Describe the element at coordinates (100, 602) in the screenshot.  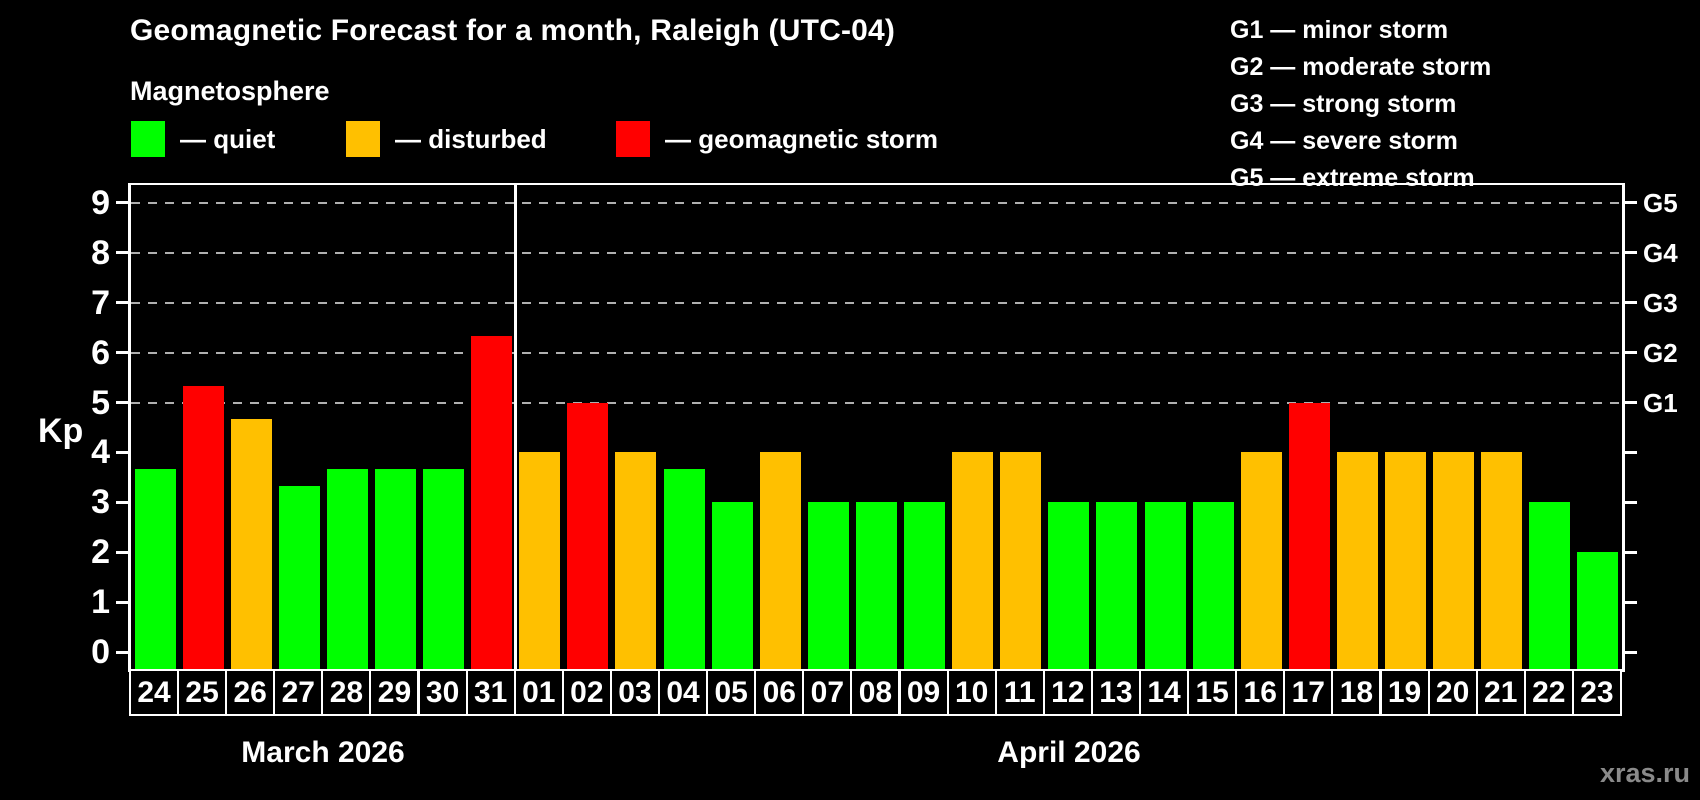
I see `y-tick-label-1: 1` at that location.